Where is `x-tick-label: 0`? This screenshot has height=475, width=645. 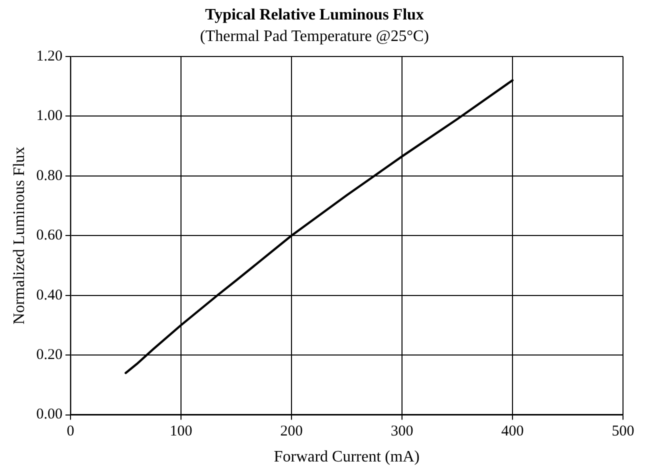 x-tick-label: 0 is located at coordinates (70, 432).